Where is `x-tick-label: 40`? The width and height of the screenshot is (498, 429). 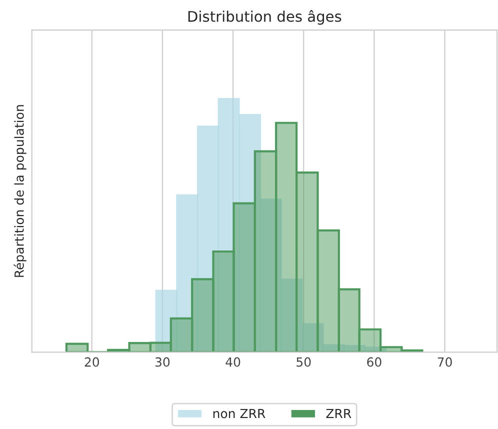 x-tick-label: 40 is located at coordinates (233, 362).